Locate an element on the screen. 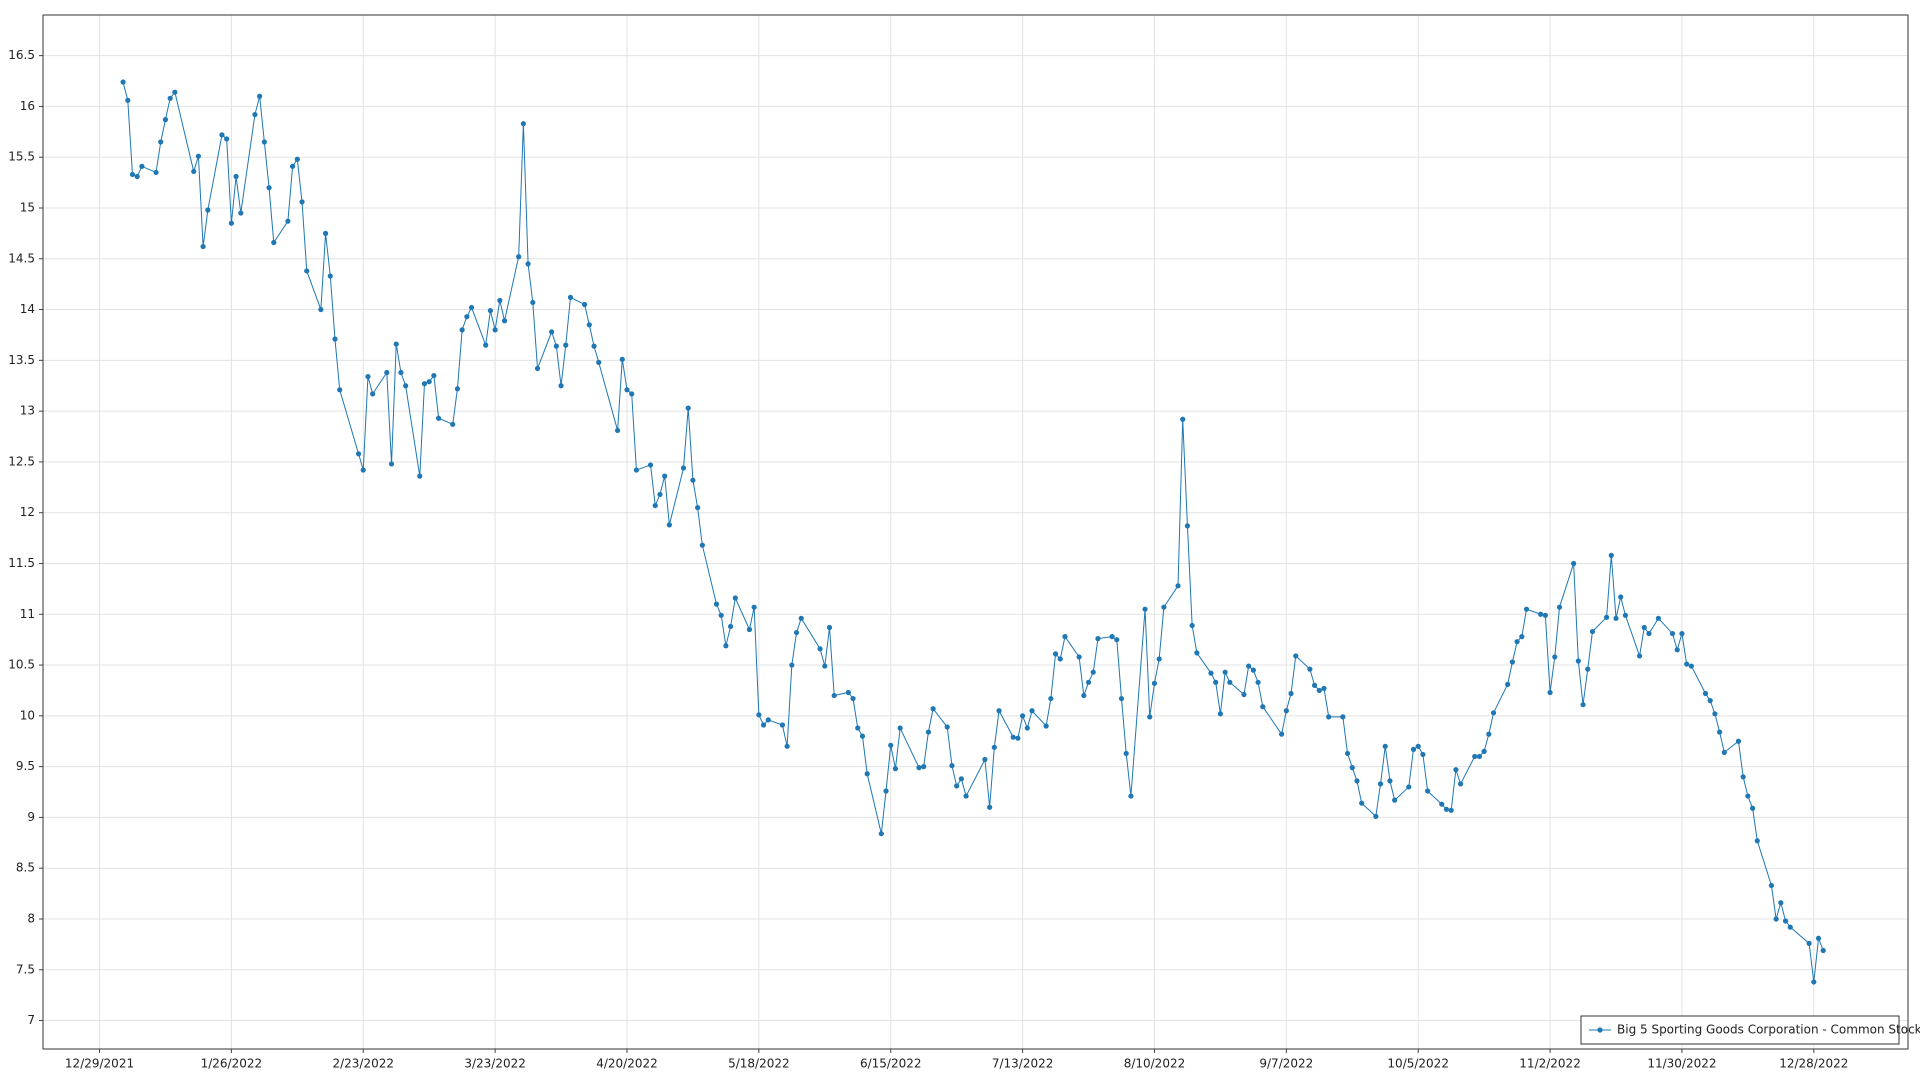 Image resolution: width=1920 pixels, height=1080 pixels. y-tick-label: 13 is located at coordinates (27, 411).